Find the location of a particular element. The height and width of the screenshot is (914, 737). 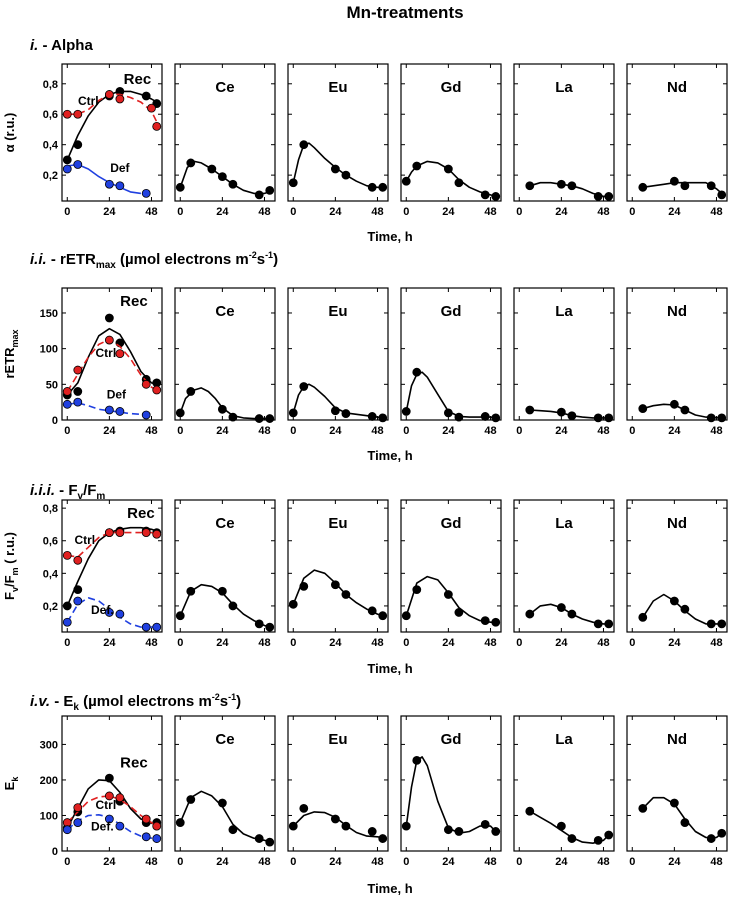

series-la is located at coordinates (569, 616).